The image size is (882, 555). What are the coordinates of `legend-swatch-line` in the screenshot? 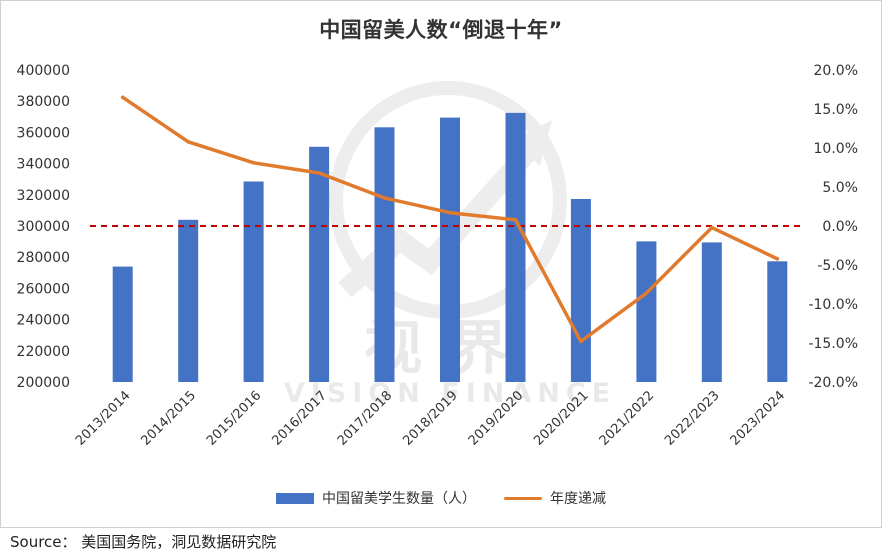 It's located at (523, 498).